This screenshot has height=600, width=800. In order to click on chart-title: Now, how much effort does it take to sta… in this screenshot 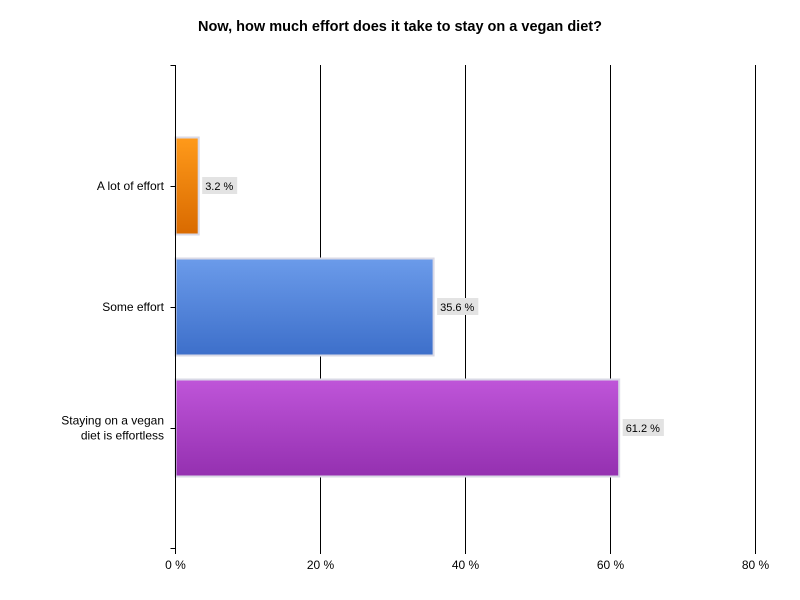, I will do `click(400, 27)`.